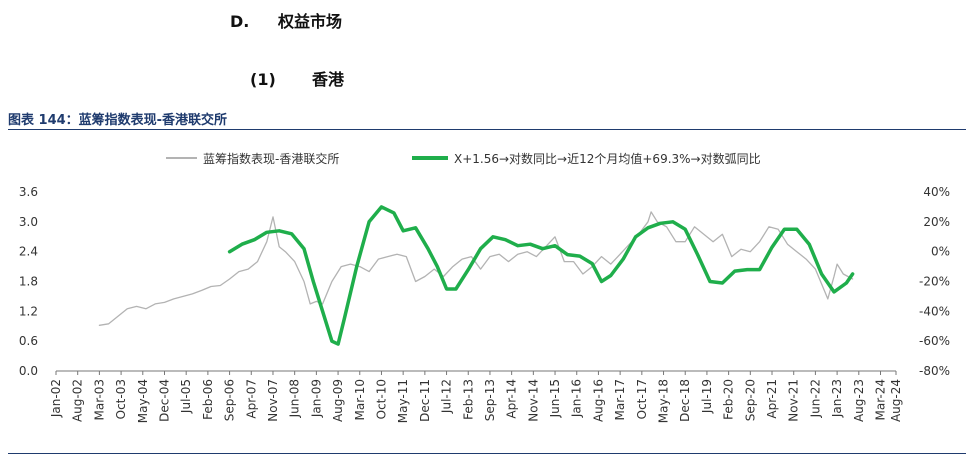  I want to click on x-tick-label: Aug-02, so click(78, 400).